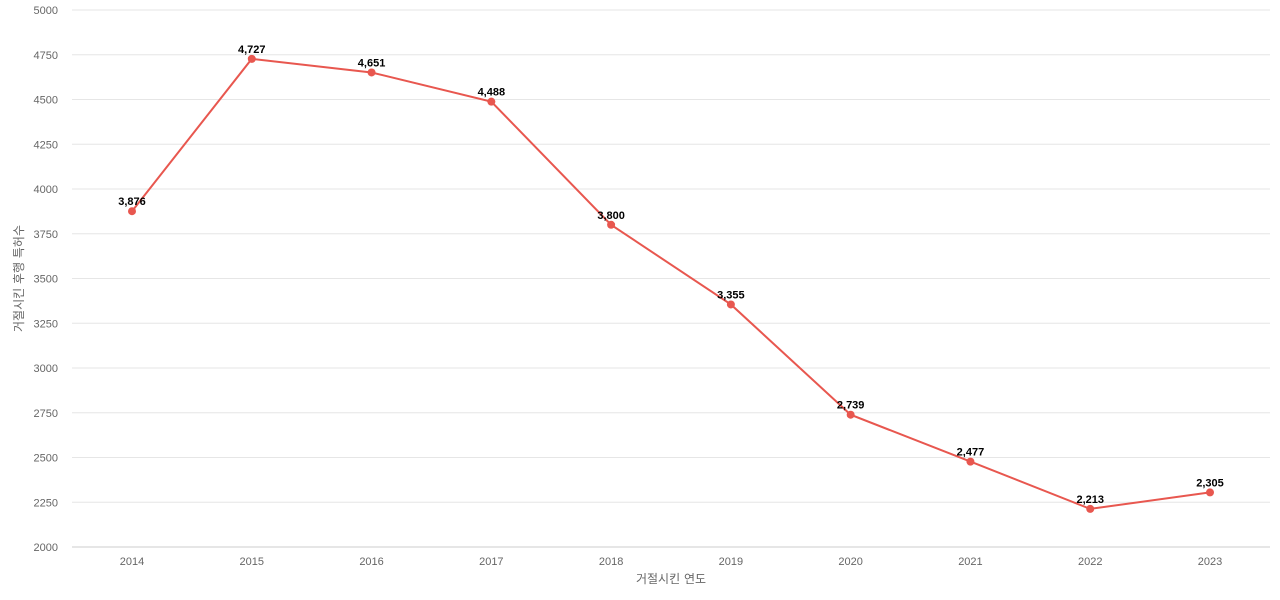 This screenshot has height=600, width=1280. Describe the element at coordinates (46, 414) in the screenshot. I see `y-tick-label: 2750` at that location.